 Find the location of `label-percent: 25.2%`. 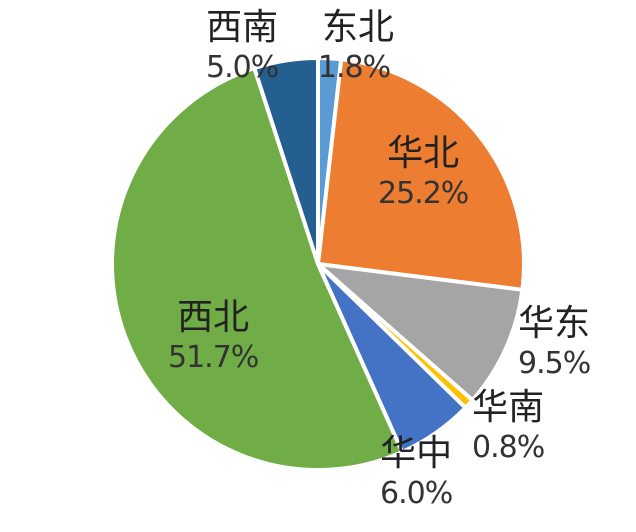

label-percent: 25.2% is located at coordinates (423, 193).